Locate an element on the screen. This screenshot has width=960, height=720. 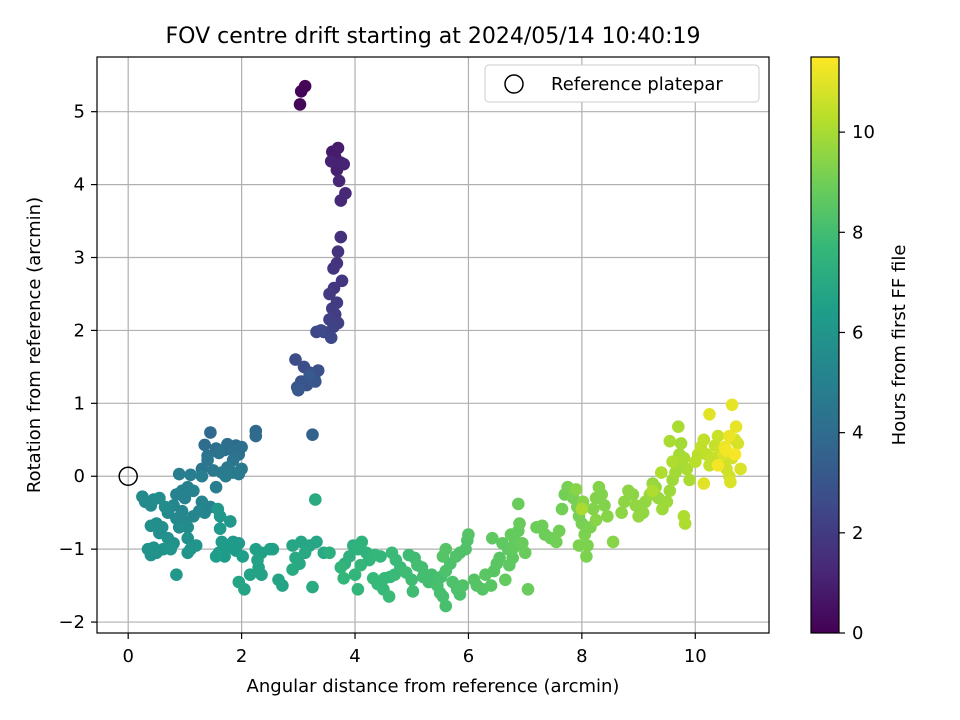
y-tick-label: 1 is located at coordinates (79, 403).